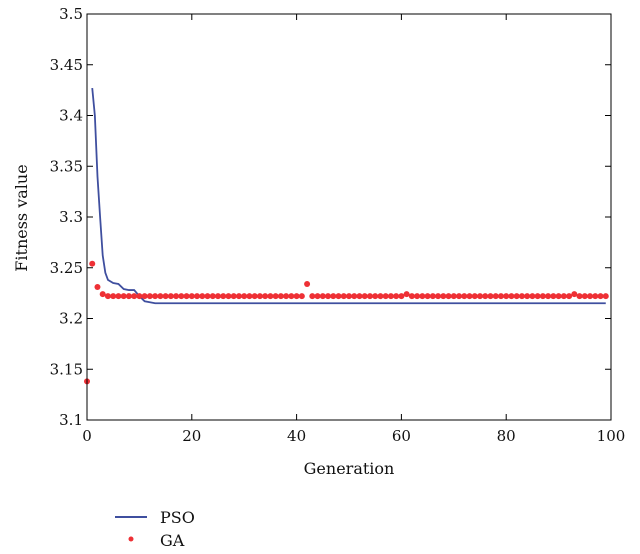  Describe the element at coordinates (71, 420) in the screenshot. I see `y-tick-label: 3.1` at that location.